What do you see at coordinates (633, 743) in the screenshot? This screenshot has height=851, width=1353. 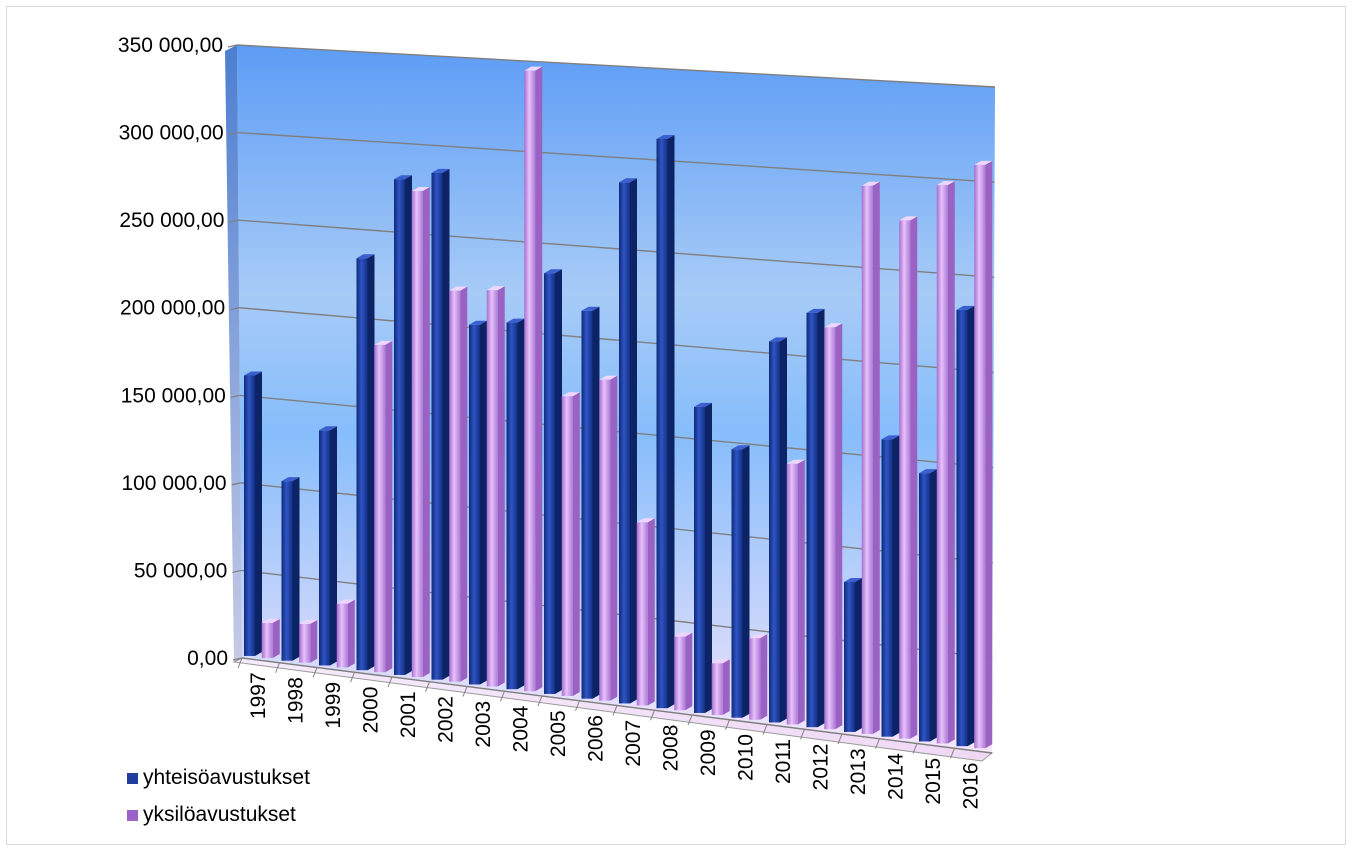 I see `x-tick-label: 2007` at bounding box center [633, 743].